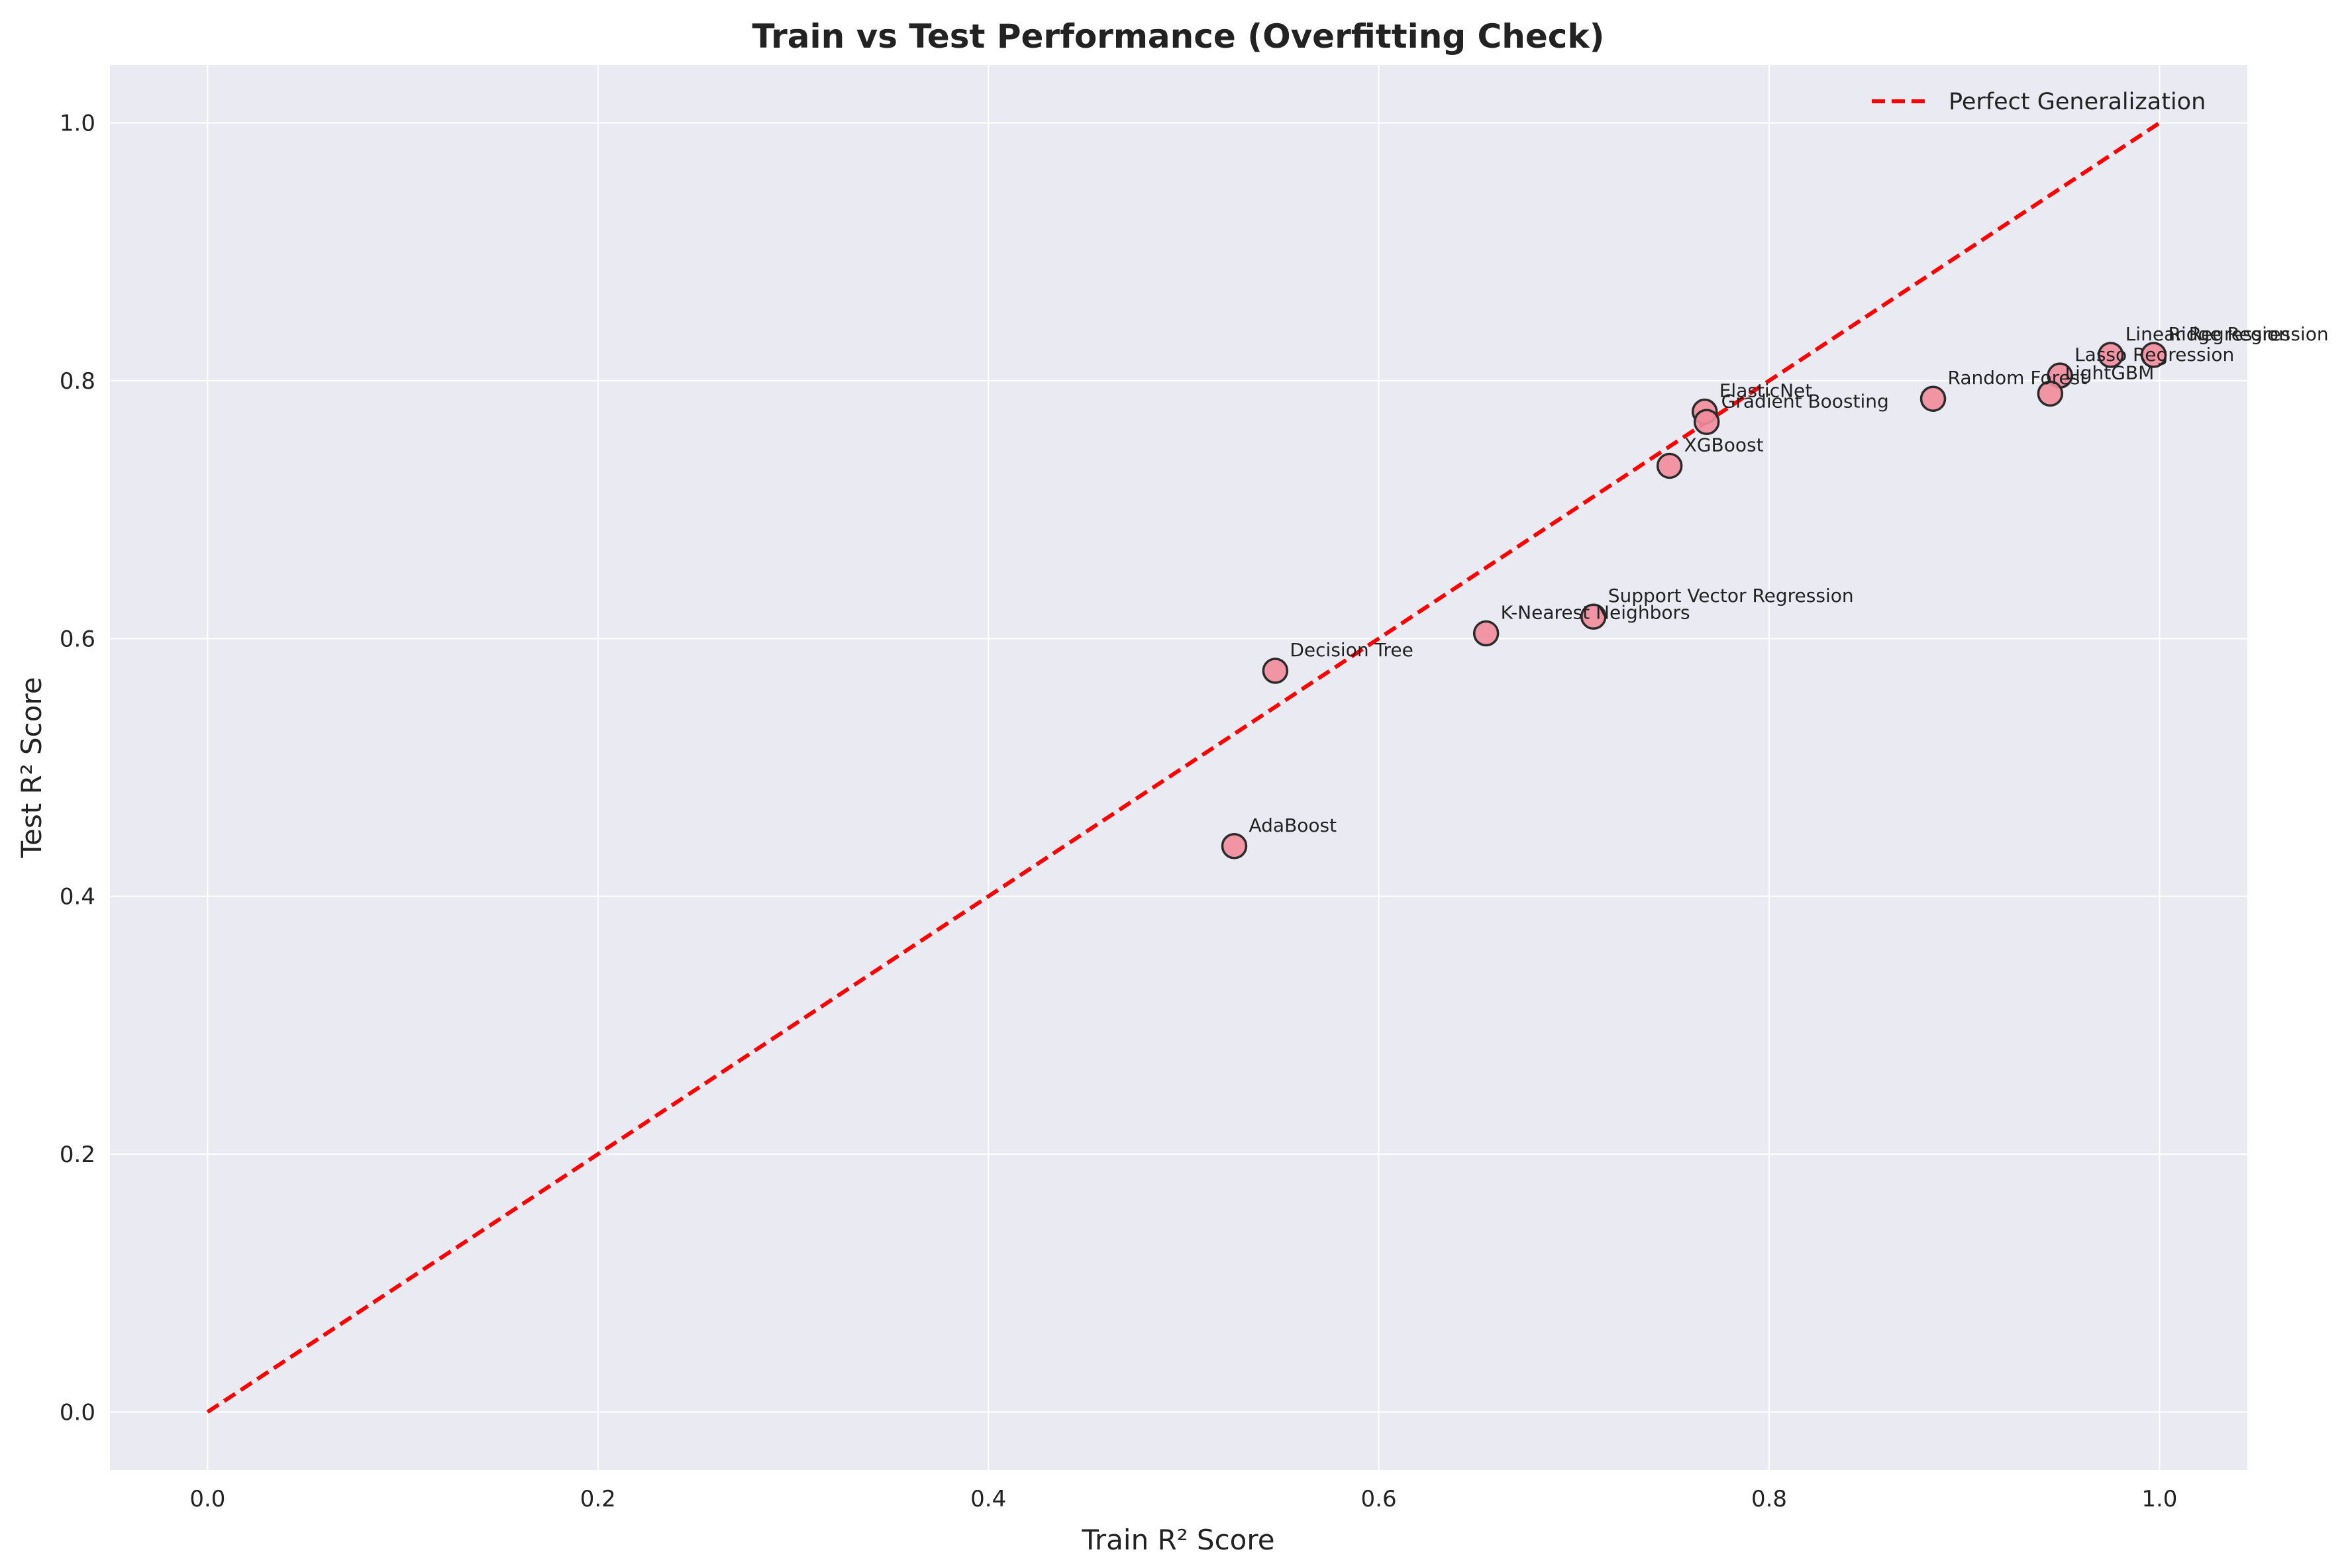 This screenshot has width=2352, height=1568. What do you see at coordinates (1183, 1499) in the screenshot?
I see `x-axis-ticks: 0.0 0.2 0.4 0.6 0.8 1.0` at bounding box center [1183, 1499].